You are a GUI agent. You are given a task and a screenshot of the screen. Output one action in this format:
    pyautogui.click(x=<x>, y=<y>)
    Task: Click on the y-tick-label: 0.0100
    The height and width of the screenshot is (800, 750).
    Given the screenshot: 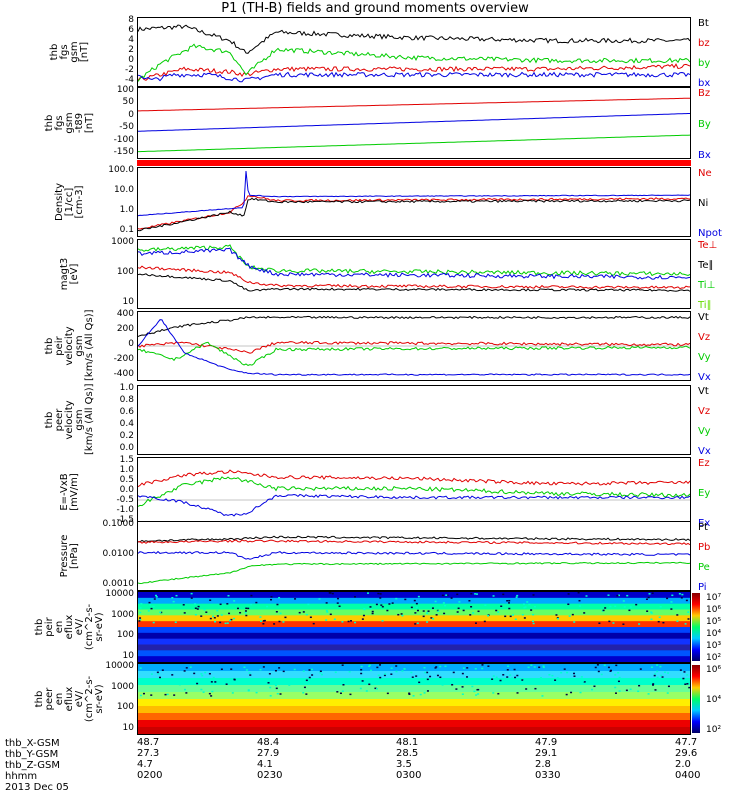 What is the action you would take?
    pyautogui.click(x=118, y=554)
    